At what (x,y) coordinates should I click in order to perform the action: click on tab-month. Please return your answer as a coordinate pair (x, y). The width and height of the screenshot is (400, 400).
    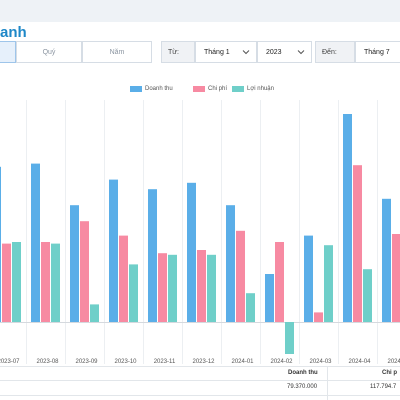
    Looking at the image, I should click on (8, 52).